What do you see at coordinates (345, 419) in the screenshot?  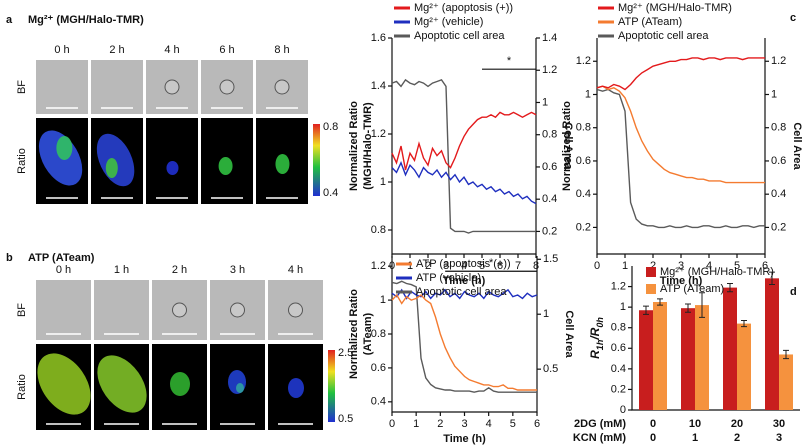 I see `colorbar-label: 0.5` at bounding box center [345, 419].